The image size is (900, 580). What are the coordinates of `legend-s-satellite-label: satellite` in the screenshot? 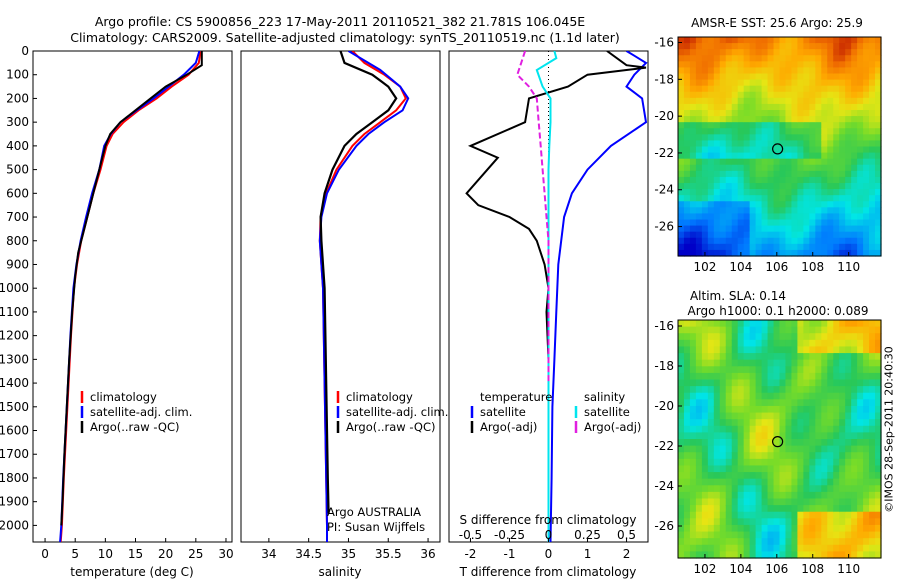 It's located at (607, 412).